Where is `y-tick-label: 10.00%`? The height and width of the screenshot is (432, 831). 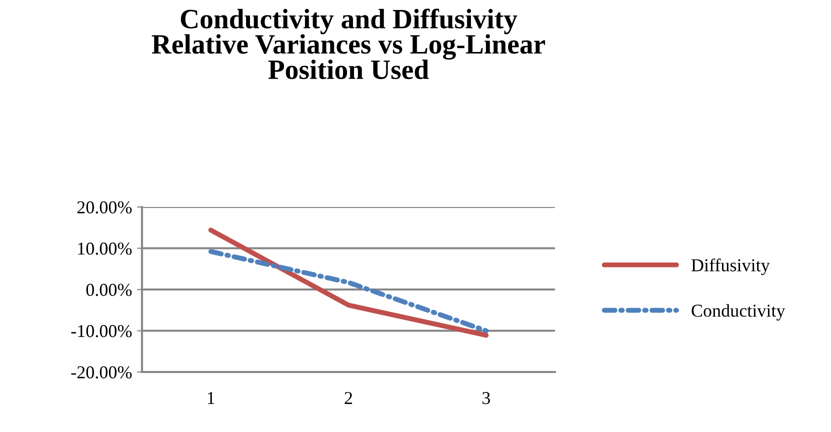
y-tick-label: 10.00% is located at coordinates (105, 248).